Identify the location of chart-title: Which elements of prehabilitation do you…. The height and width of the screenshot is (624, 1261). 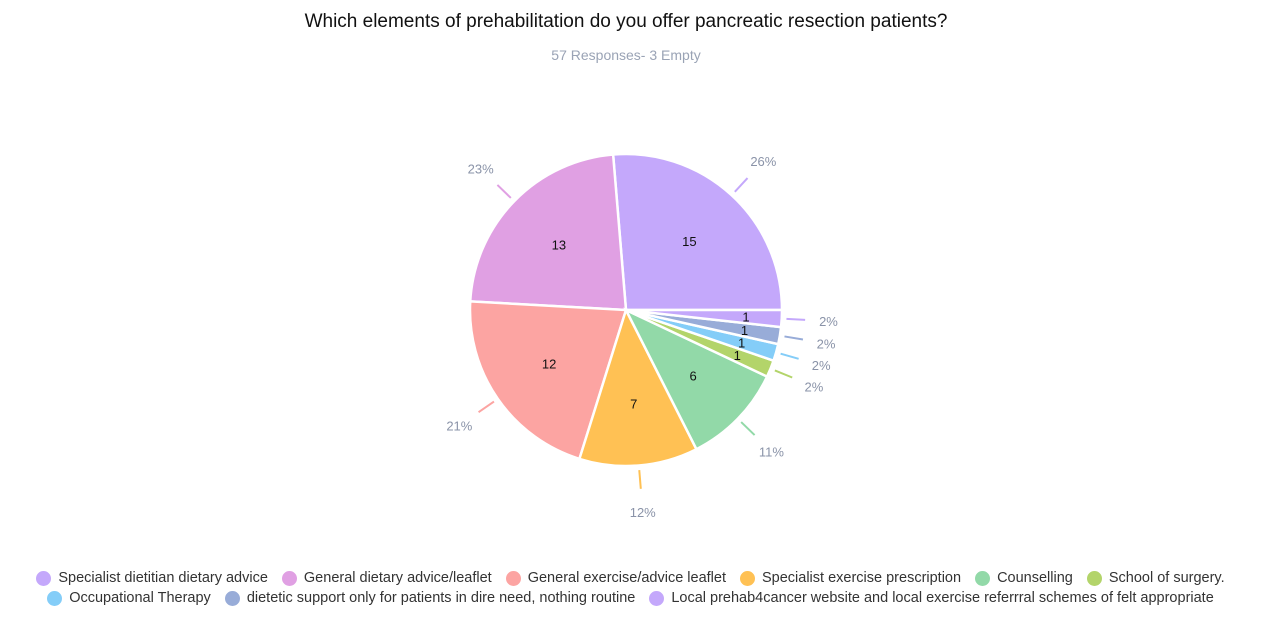
(626, 21).